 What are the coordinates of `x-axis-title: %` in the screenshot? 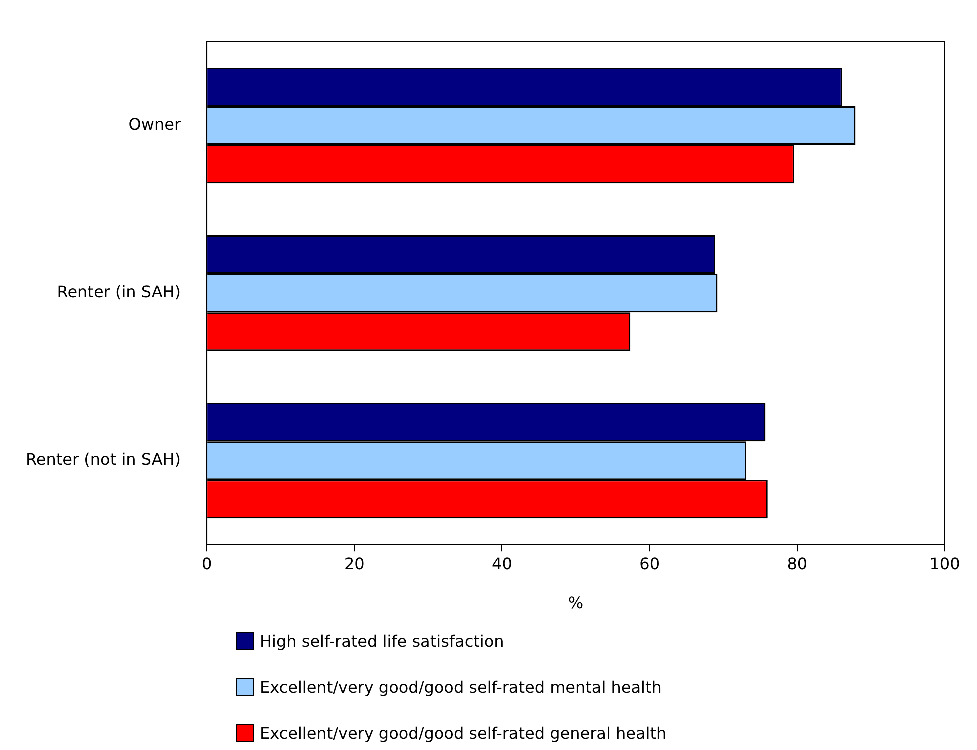 It's located at (576, 603).